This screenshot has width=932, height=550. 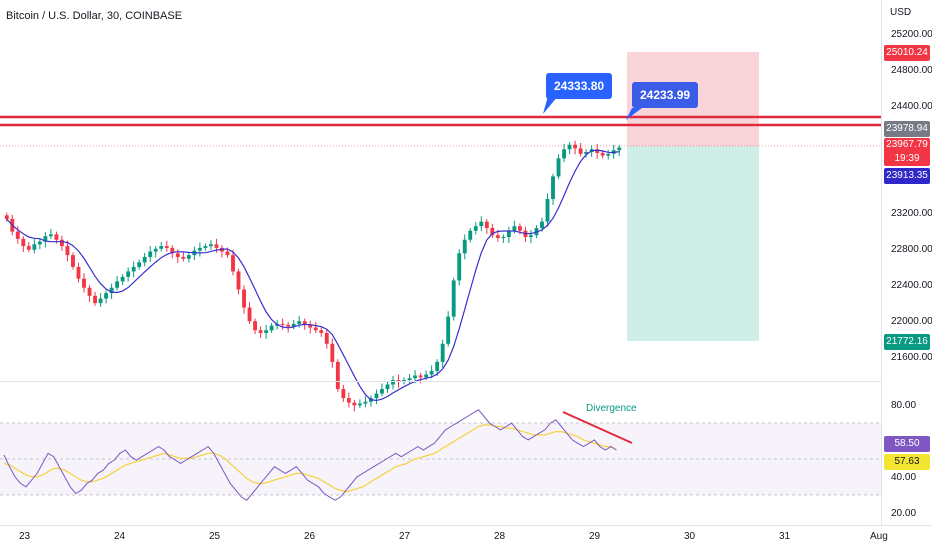 I want to click on time-axis-border, so click(x=466, y=525).